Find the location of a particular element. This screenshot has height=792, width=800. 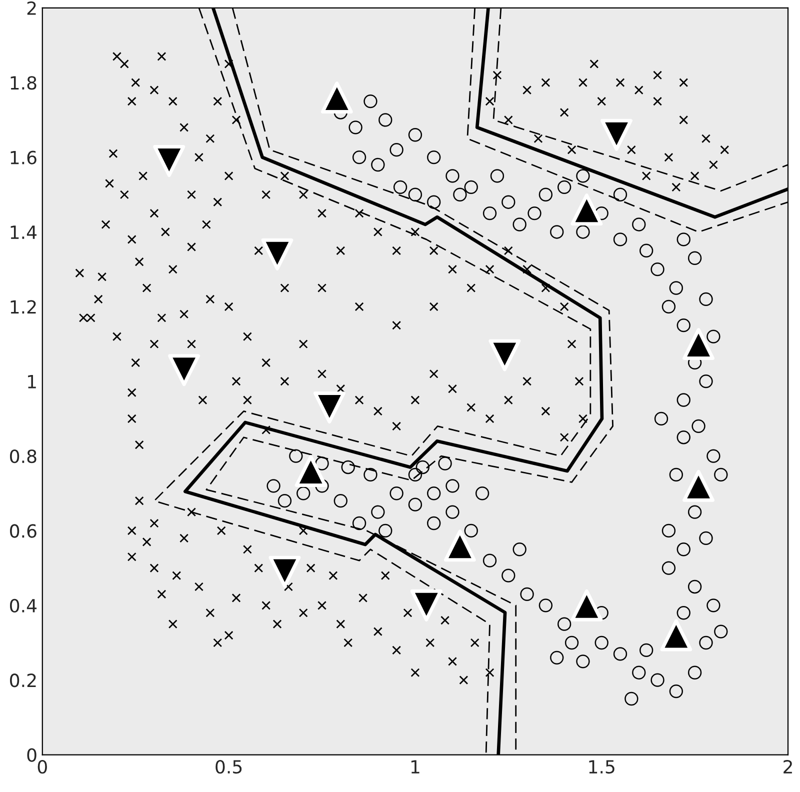

y-tick-label: 1.6 is located at coordinates (23, 157).